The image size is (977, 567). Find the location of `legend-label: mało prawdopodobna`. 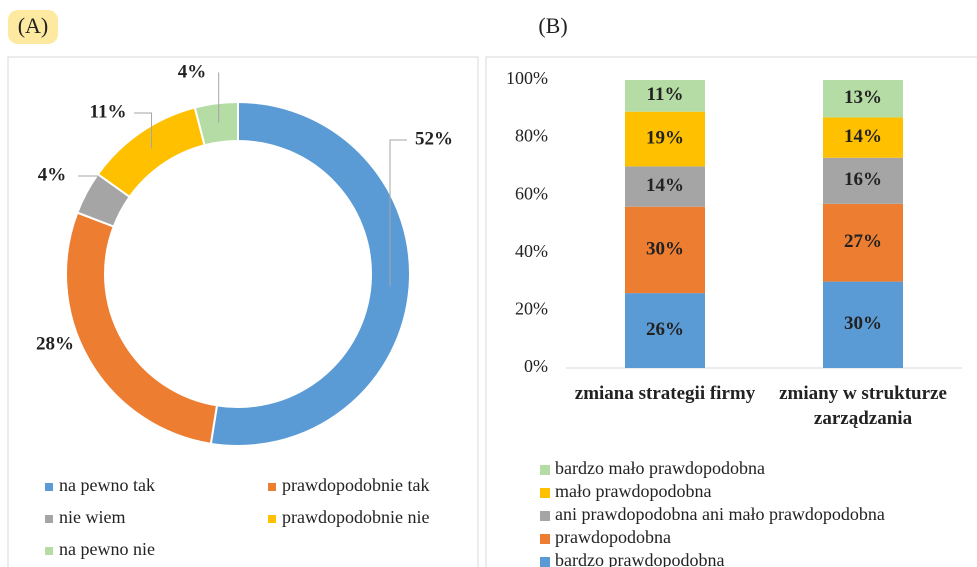

legend-label: mało prawdopodobna is located at coordinates (633, 491).